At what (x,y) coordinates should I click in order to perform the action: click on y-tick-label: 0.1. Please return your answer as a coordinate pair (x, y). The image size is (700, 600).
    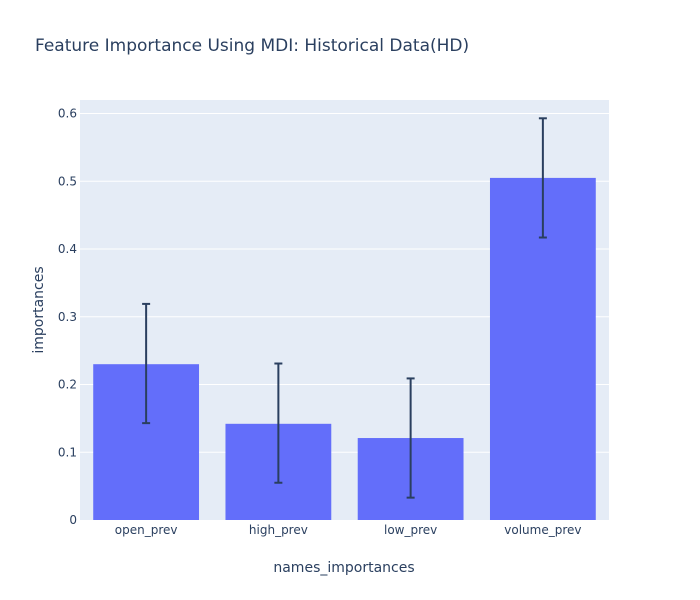
    Looking at the image, I should click on (67, 452).